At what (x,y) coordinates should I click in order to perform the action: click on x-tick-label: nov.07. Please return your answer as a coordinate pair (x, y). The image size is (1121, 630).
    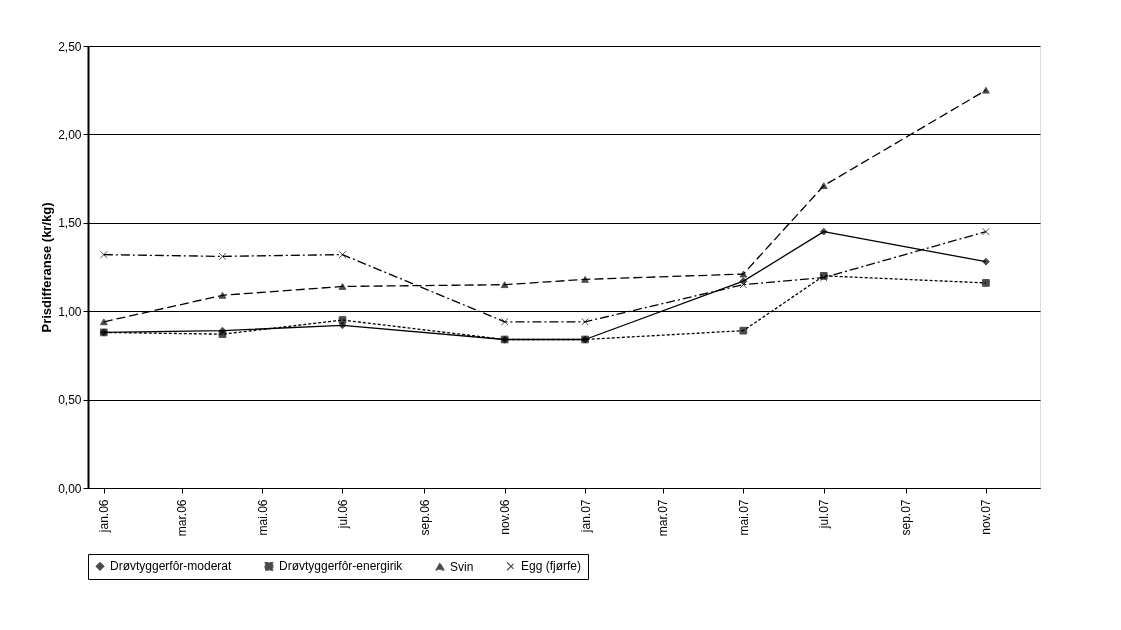
    Looking at the image, I should click on (986, 517).